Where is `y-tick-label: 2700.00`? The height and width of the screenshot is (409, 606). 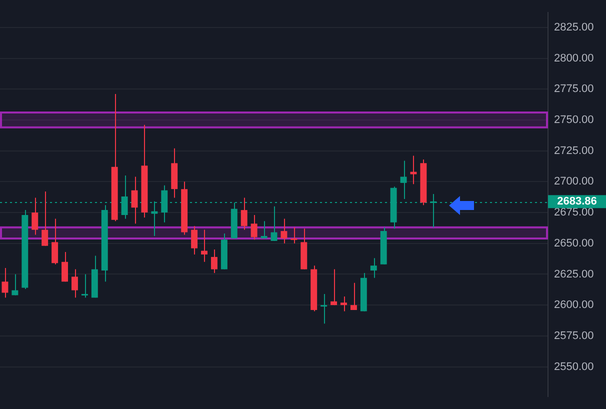
y-tick-label: 2700.00 is located at coordinates (574, 182).